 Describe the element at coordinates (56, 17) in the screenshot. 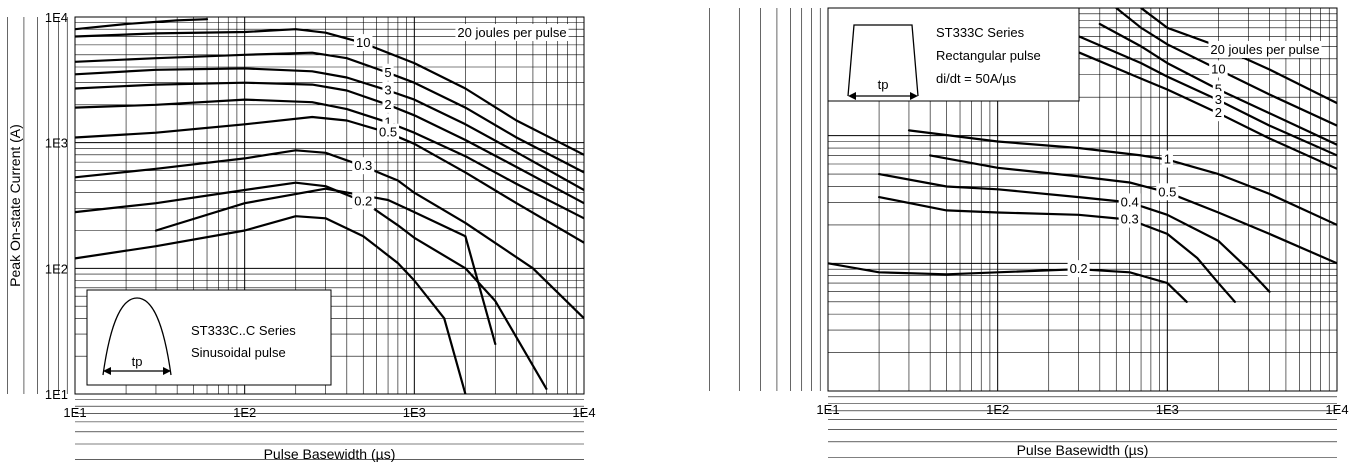

I see `y-tick-label: 1E4` at that location.